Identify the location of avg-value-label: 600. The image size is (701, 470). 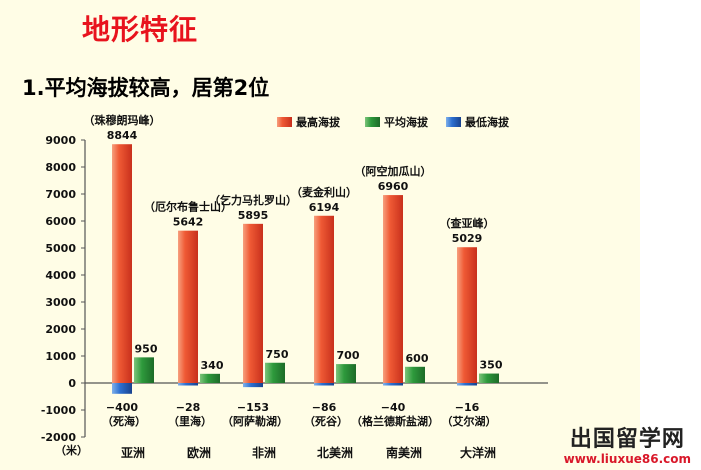
(417, 358).